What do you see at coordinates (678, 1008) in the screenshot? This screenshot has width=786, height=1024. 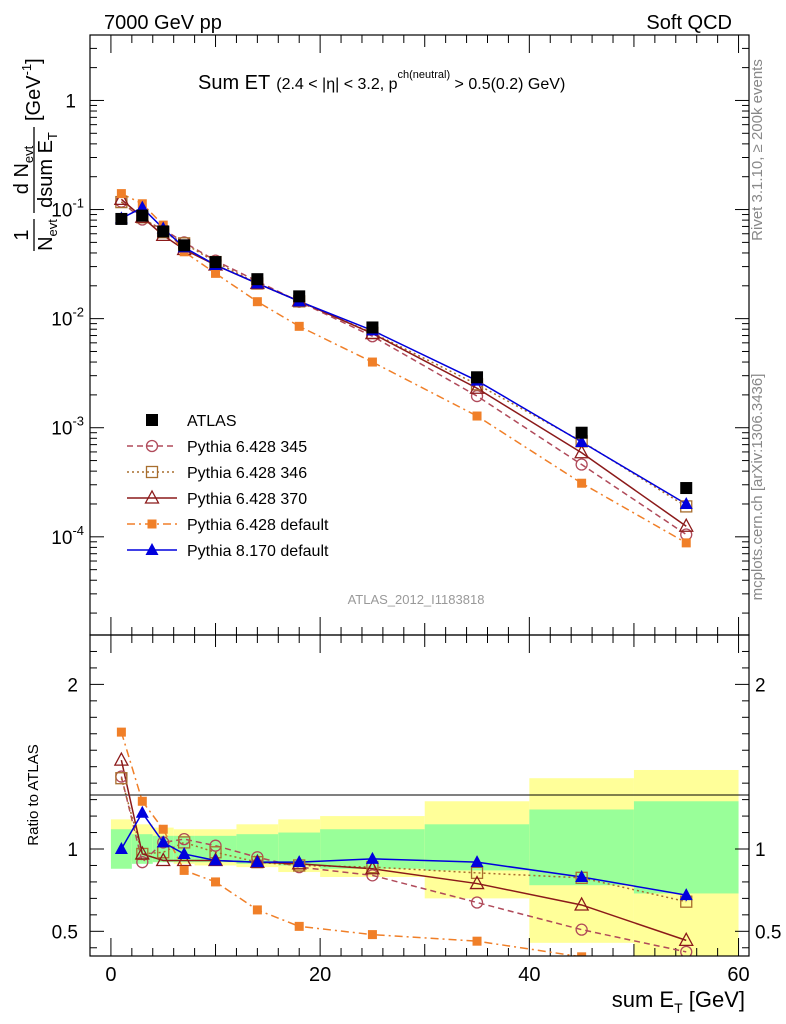 I see `x-label-sub: T` at bounding box center [678, 1008].